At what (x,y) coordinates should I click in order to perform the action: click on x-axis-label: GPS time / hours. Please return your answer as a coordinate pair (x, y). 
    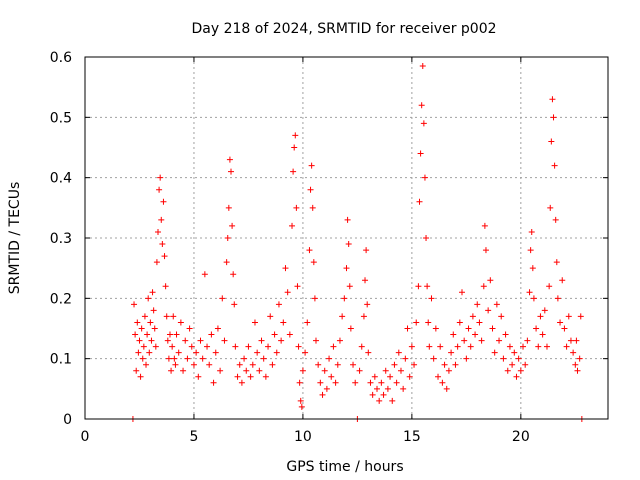
    Looking at the image, I should click on (344, 467).